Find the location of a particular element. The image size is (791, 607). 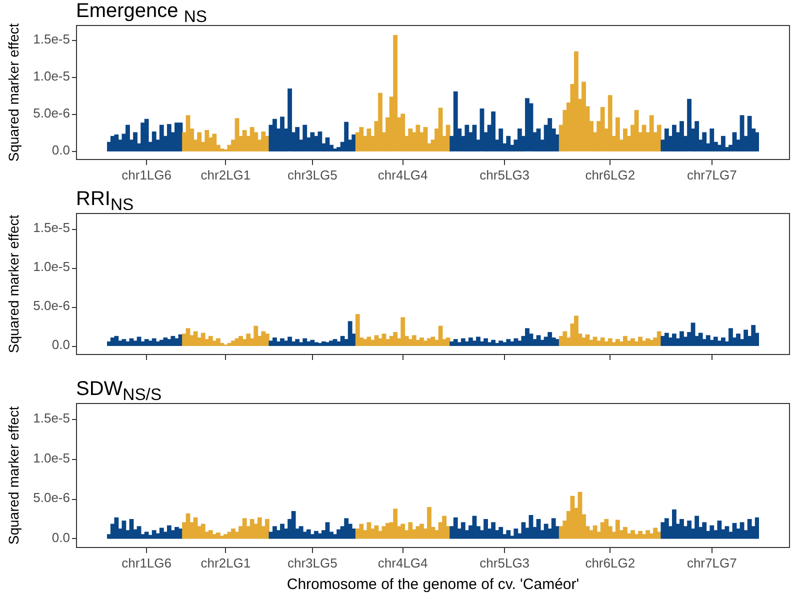

x-tick-label: chr6LG2 is located at coordinates (610, 174).